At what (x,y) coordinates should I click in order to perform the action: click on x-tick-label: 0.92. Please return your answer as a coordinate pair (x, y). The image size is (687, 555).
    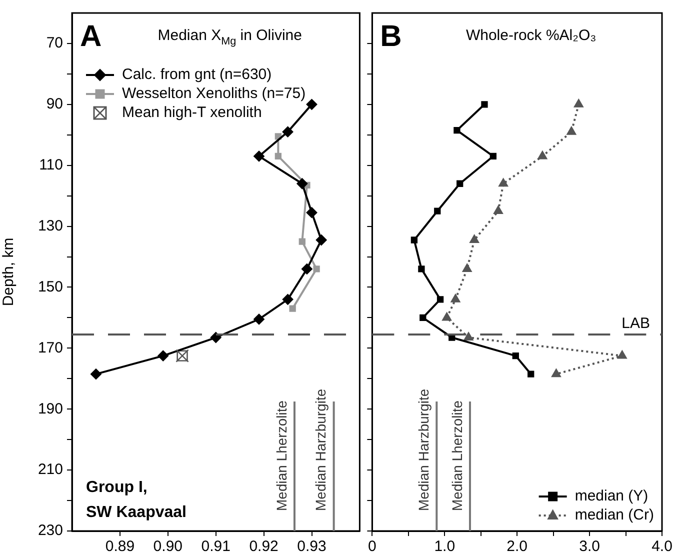
    Looking at the image, I should click on (263, 546).